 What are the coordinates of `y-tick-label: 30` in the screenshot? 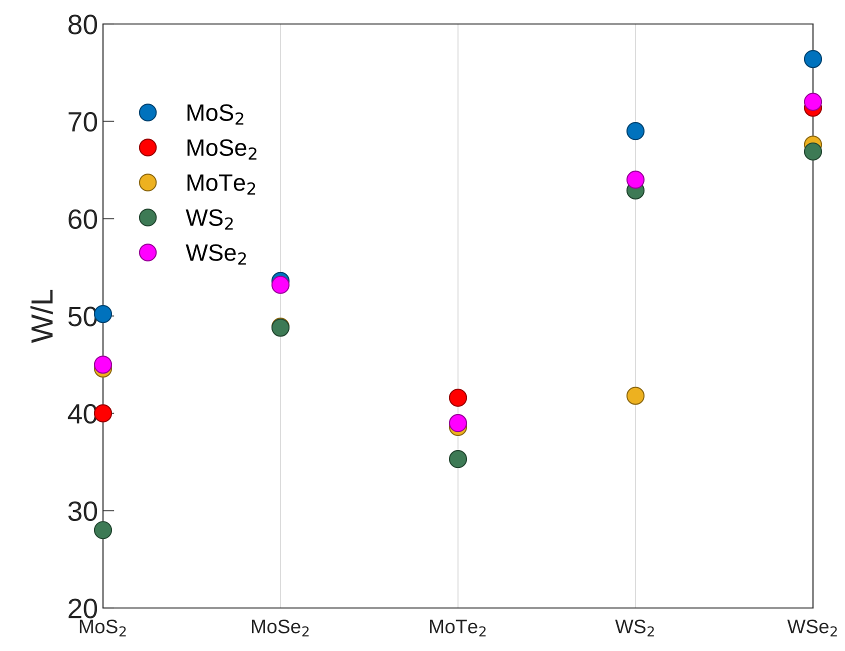 It's located at (83, 511).